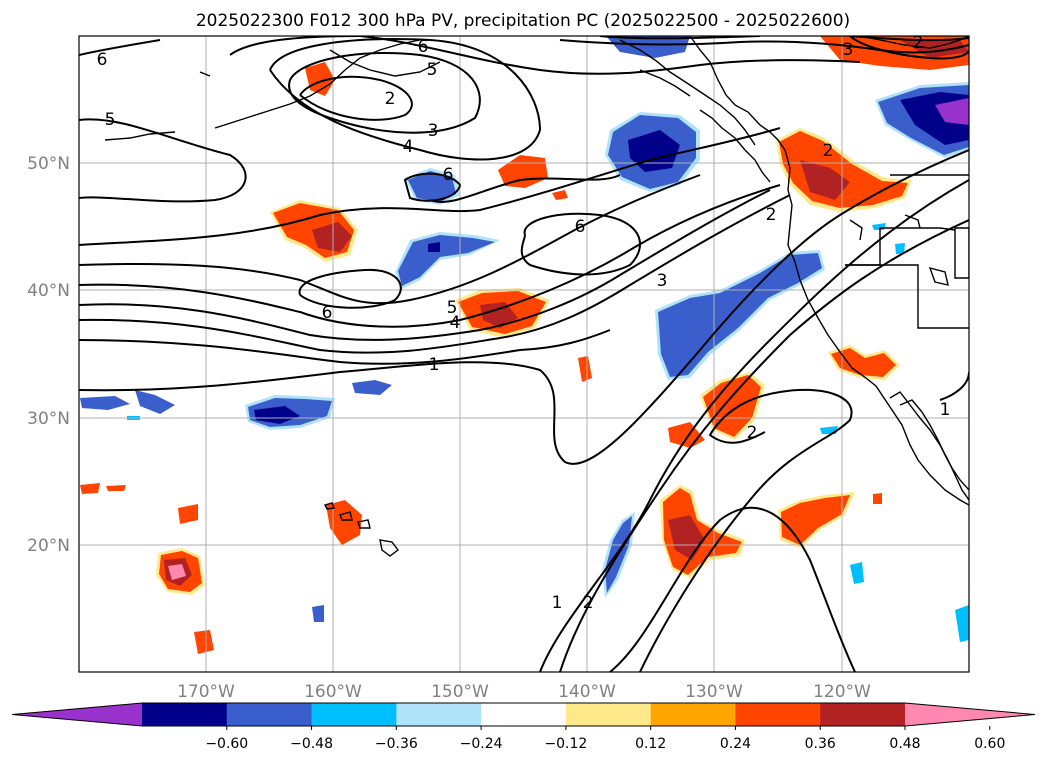 This screenshot has height=765, width=1047. Describe the element at coordinates (904, 744) in the screenshot. I see `colorbar-tick-label: 0.48` at that location.